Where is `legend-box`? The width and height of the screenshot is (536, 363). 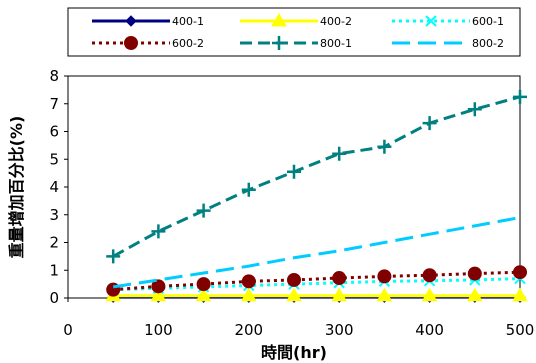
legend-box is located at coordinates (294, 32).